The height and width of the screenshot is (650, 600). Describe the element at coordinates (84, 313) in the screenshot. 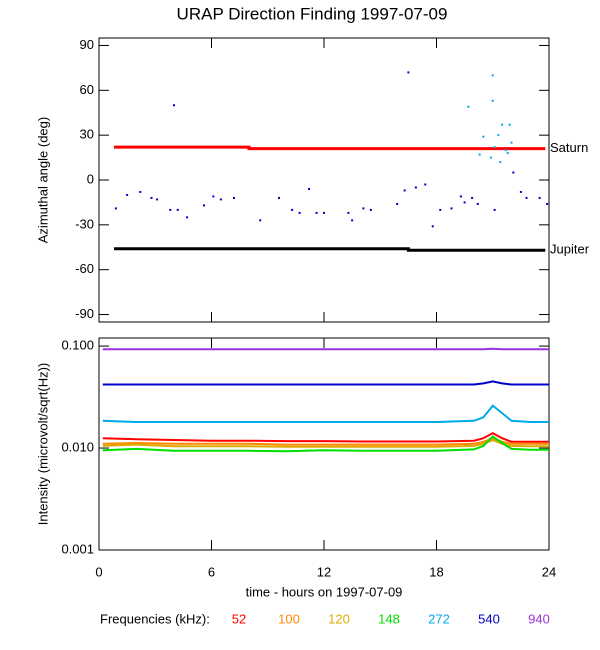

I see `y-tick-label: -90` at that location.